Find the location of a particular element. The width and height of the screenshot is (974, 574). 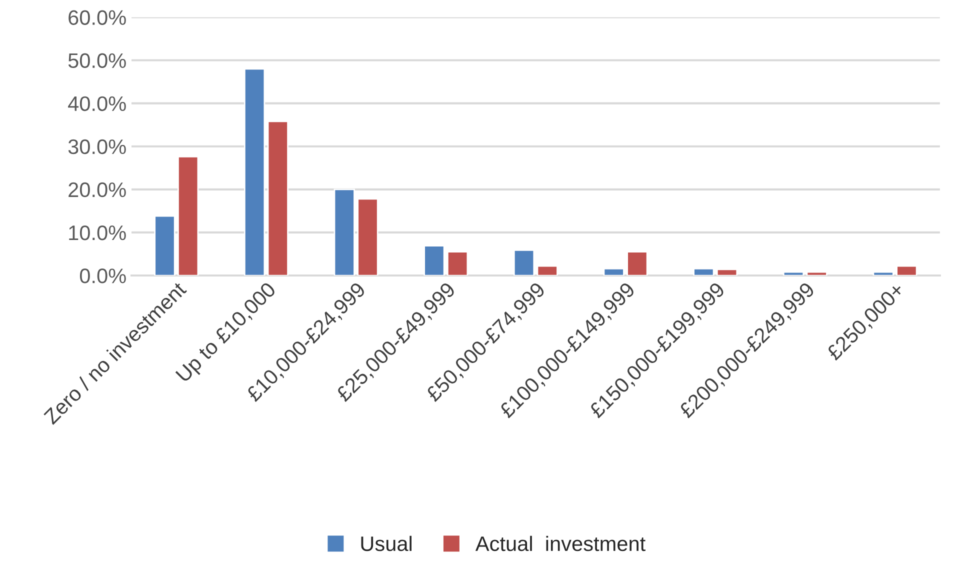

y-tick-label: 30.0% is located at coordinates (97, 146).